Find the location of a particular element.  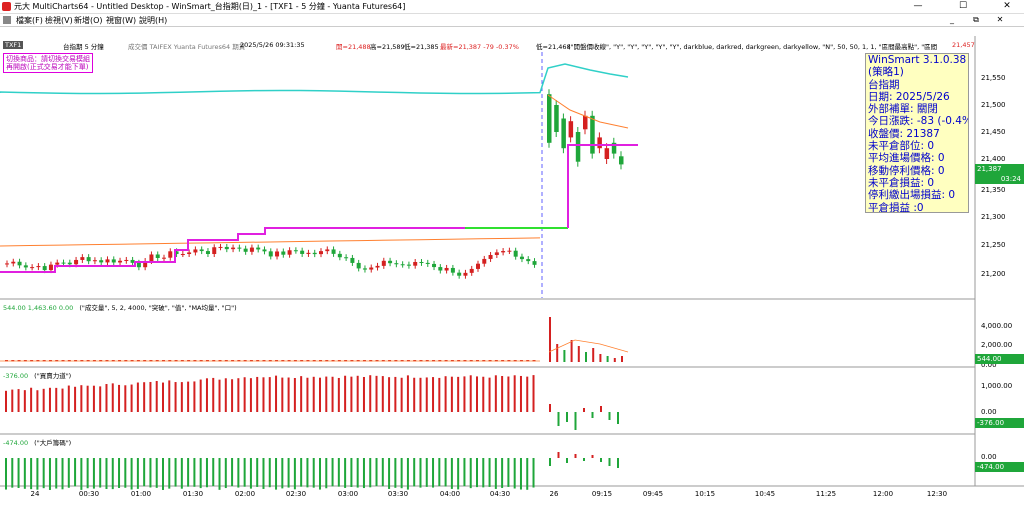

menu-new: 新增(O) is located at coordinates (88, 20).